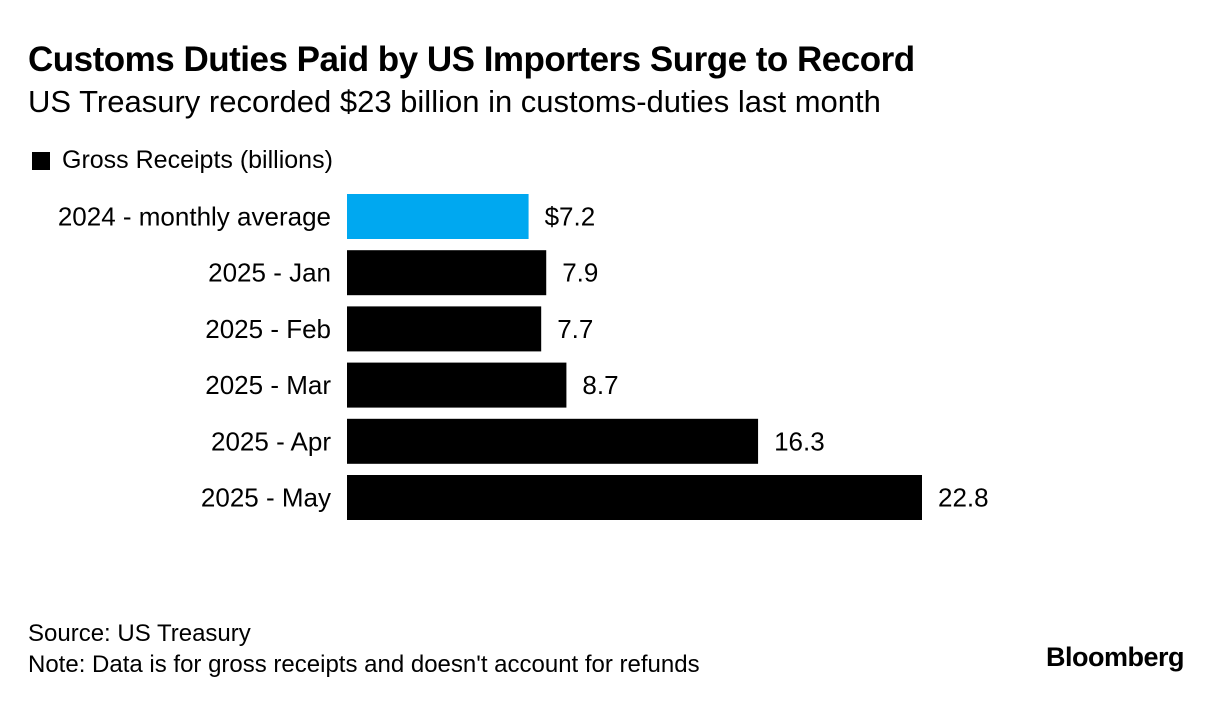 Image resolution: width=1222 pixels, height=702 pixels. Describe the element at coordinates (197, 160) in the screenshot. I see `legend-label: Gross Receipts (billions)` at that location.